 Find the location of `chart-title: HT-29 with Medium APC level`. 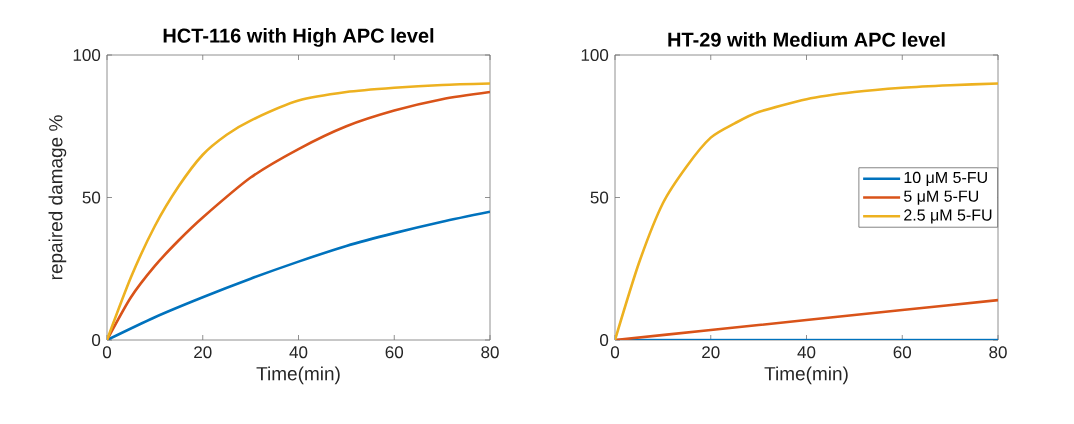

chart-title: HT-29 with Medium APC level is located at coordinates (806, 39).